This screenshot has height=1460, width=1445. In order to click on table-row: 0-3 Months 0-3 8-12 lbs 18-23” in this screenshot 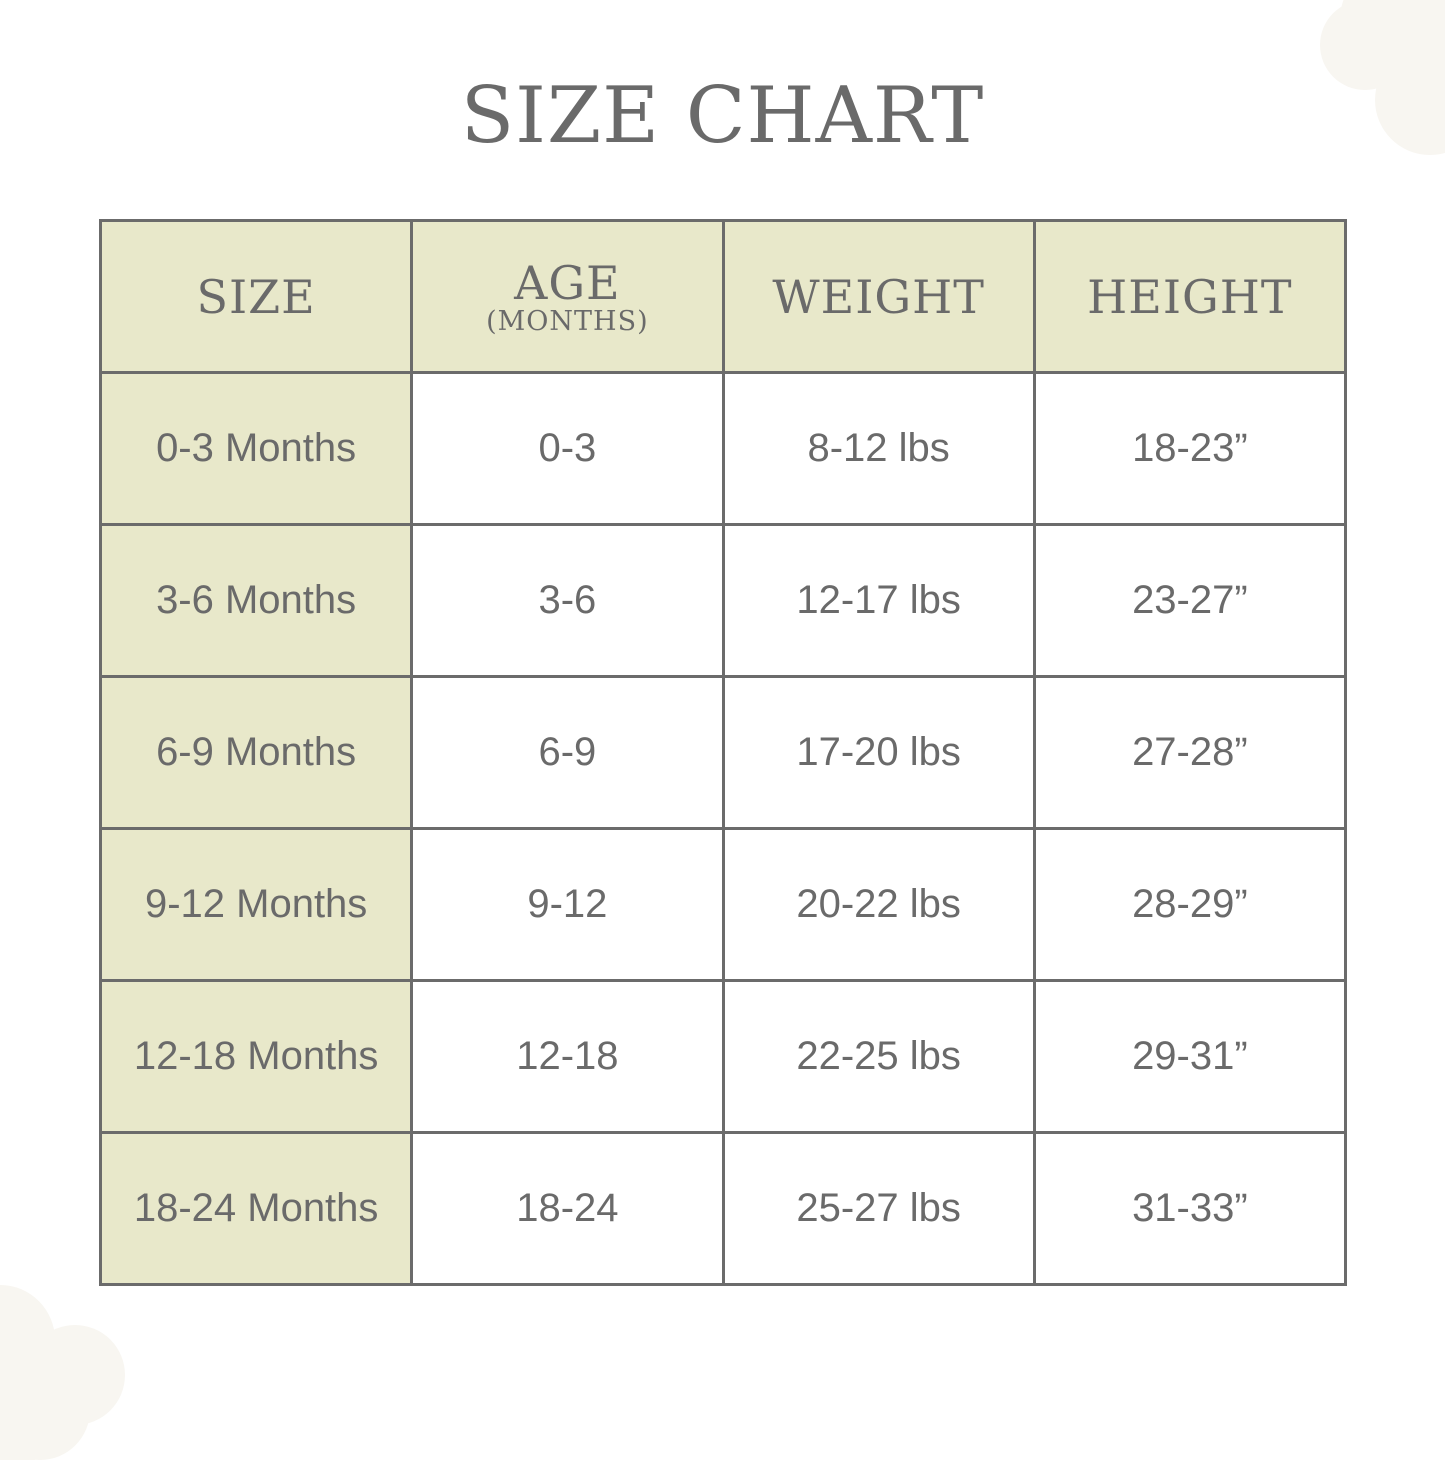, I will do `click(723, 448)`.